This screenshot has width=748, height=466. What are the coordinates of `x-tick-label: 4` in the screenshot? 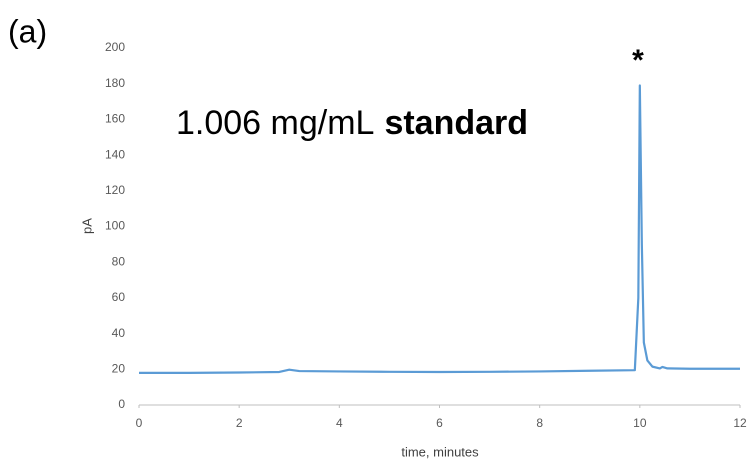 It's located at (339, 423).